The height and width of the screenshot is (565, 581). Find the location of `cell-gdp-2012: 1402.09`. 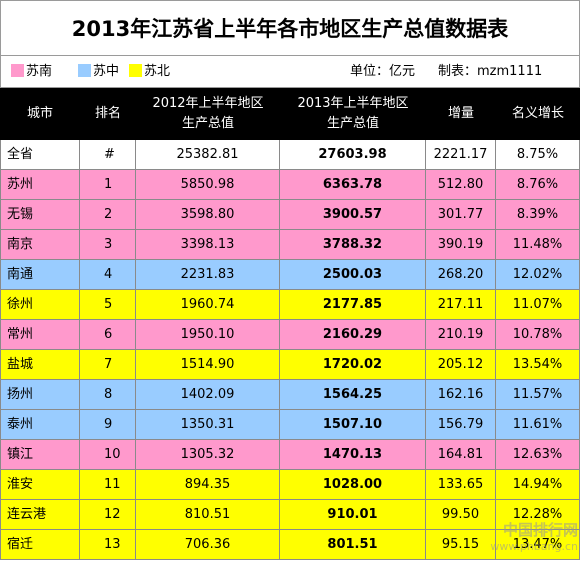

cell-gdp-2012: 1402.09 is located at coordinates (208, 395).